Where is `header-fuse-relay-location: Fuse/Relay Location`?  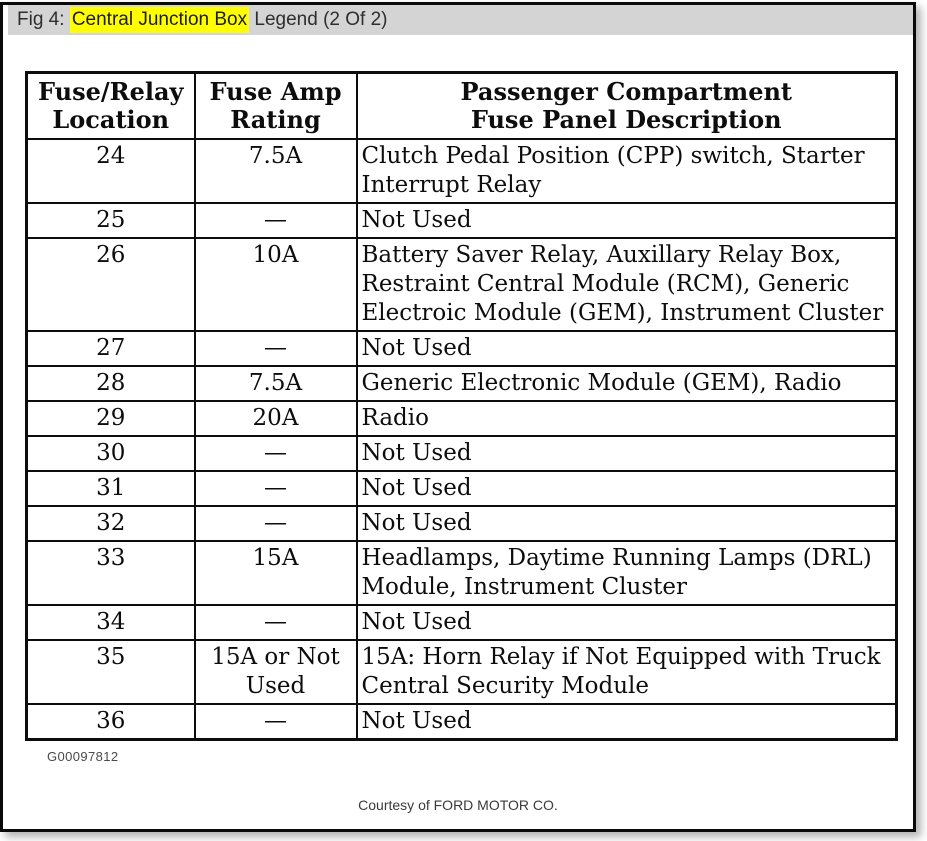
header-fuse-relay-location: Fuse/Relay Location is located at coordinates (110, 105).